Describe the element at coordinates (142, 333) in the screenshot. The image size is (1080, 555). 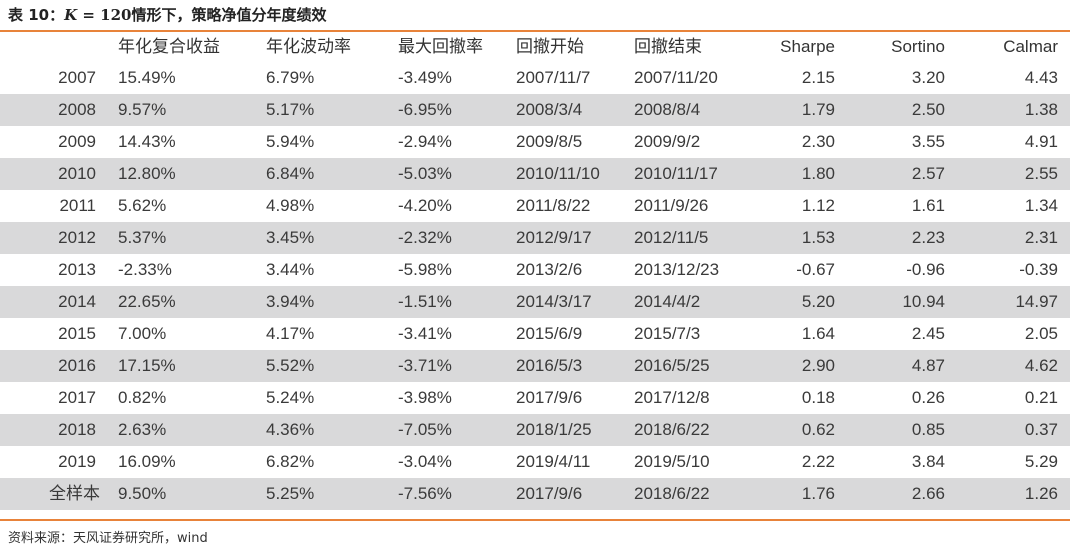
I see `annual-return-cell: 7.00%` at that location.